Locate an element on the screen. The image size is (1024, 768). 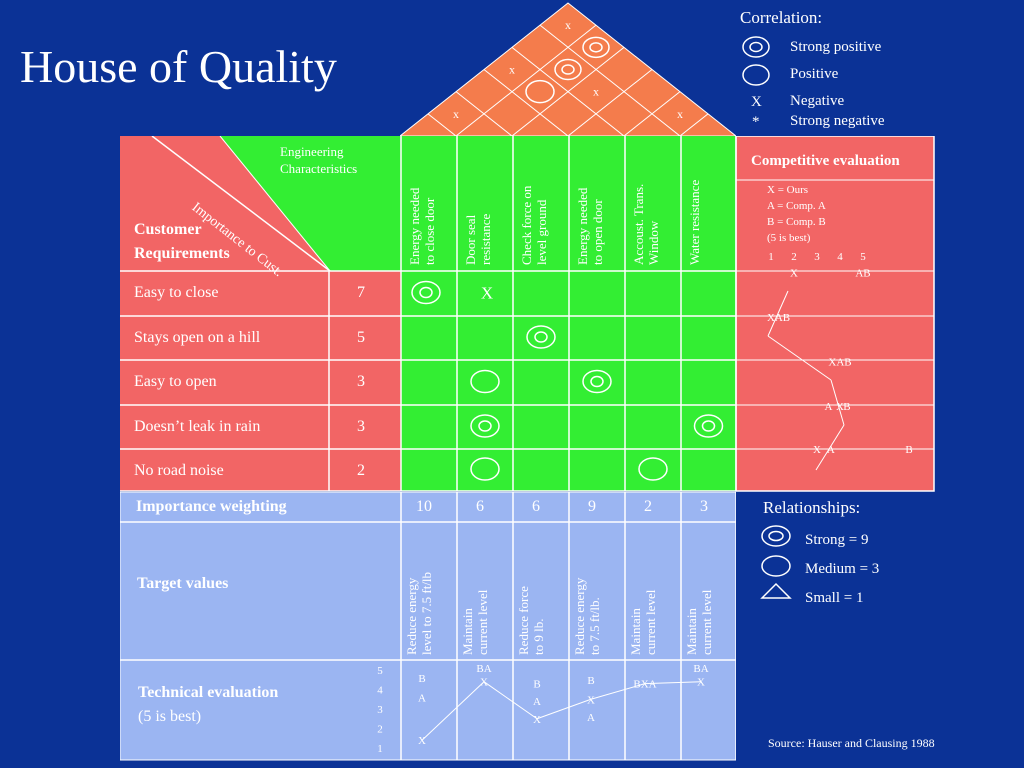
customer-requirement-5: No road noise is located at coordinates (179, 470).